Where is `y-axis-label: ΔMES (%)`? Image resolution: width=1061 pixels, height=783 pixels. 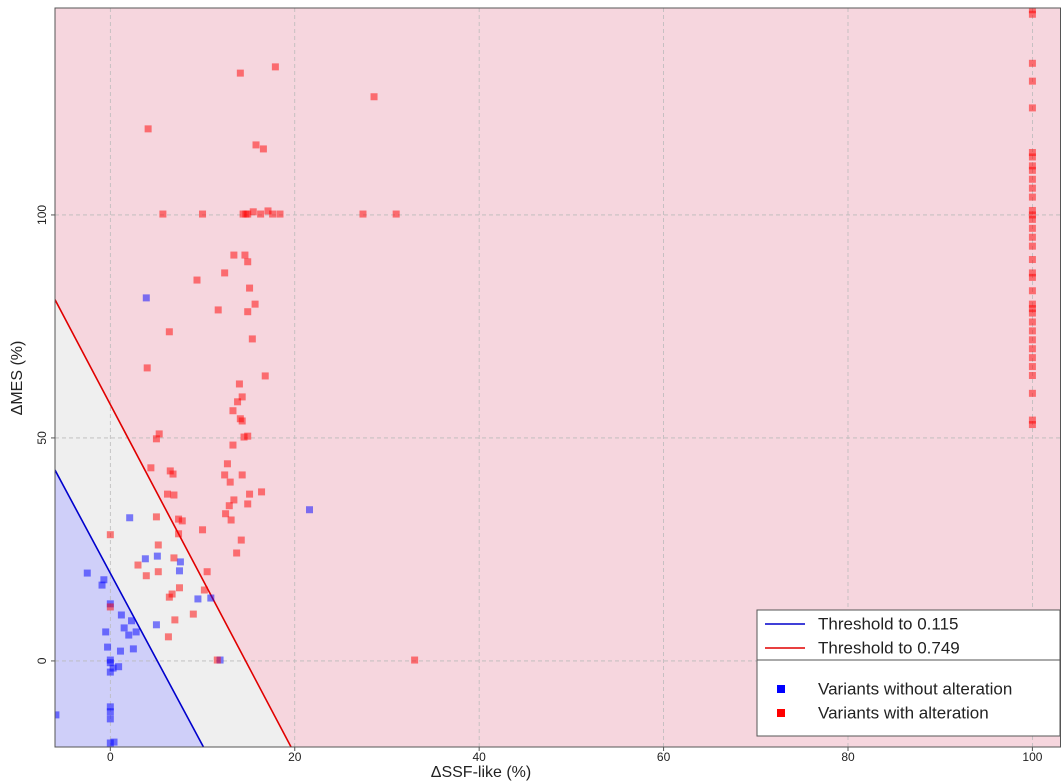 y-axis-label: ΔMES (%) is located at coordinates (17, 378).